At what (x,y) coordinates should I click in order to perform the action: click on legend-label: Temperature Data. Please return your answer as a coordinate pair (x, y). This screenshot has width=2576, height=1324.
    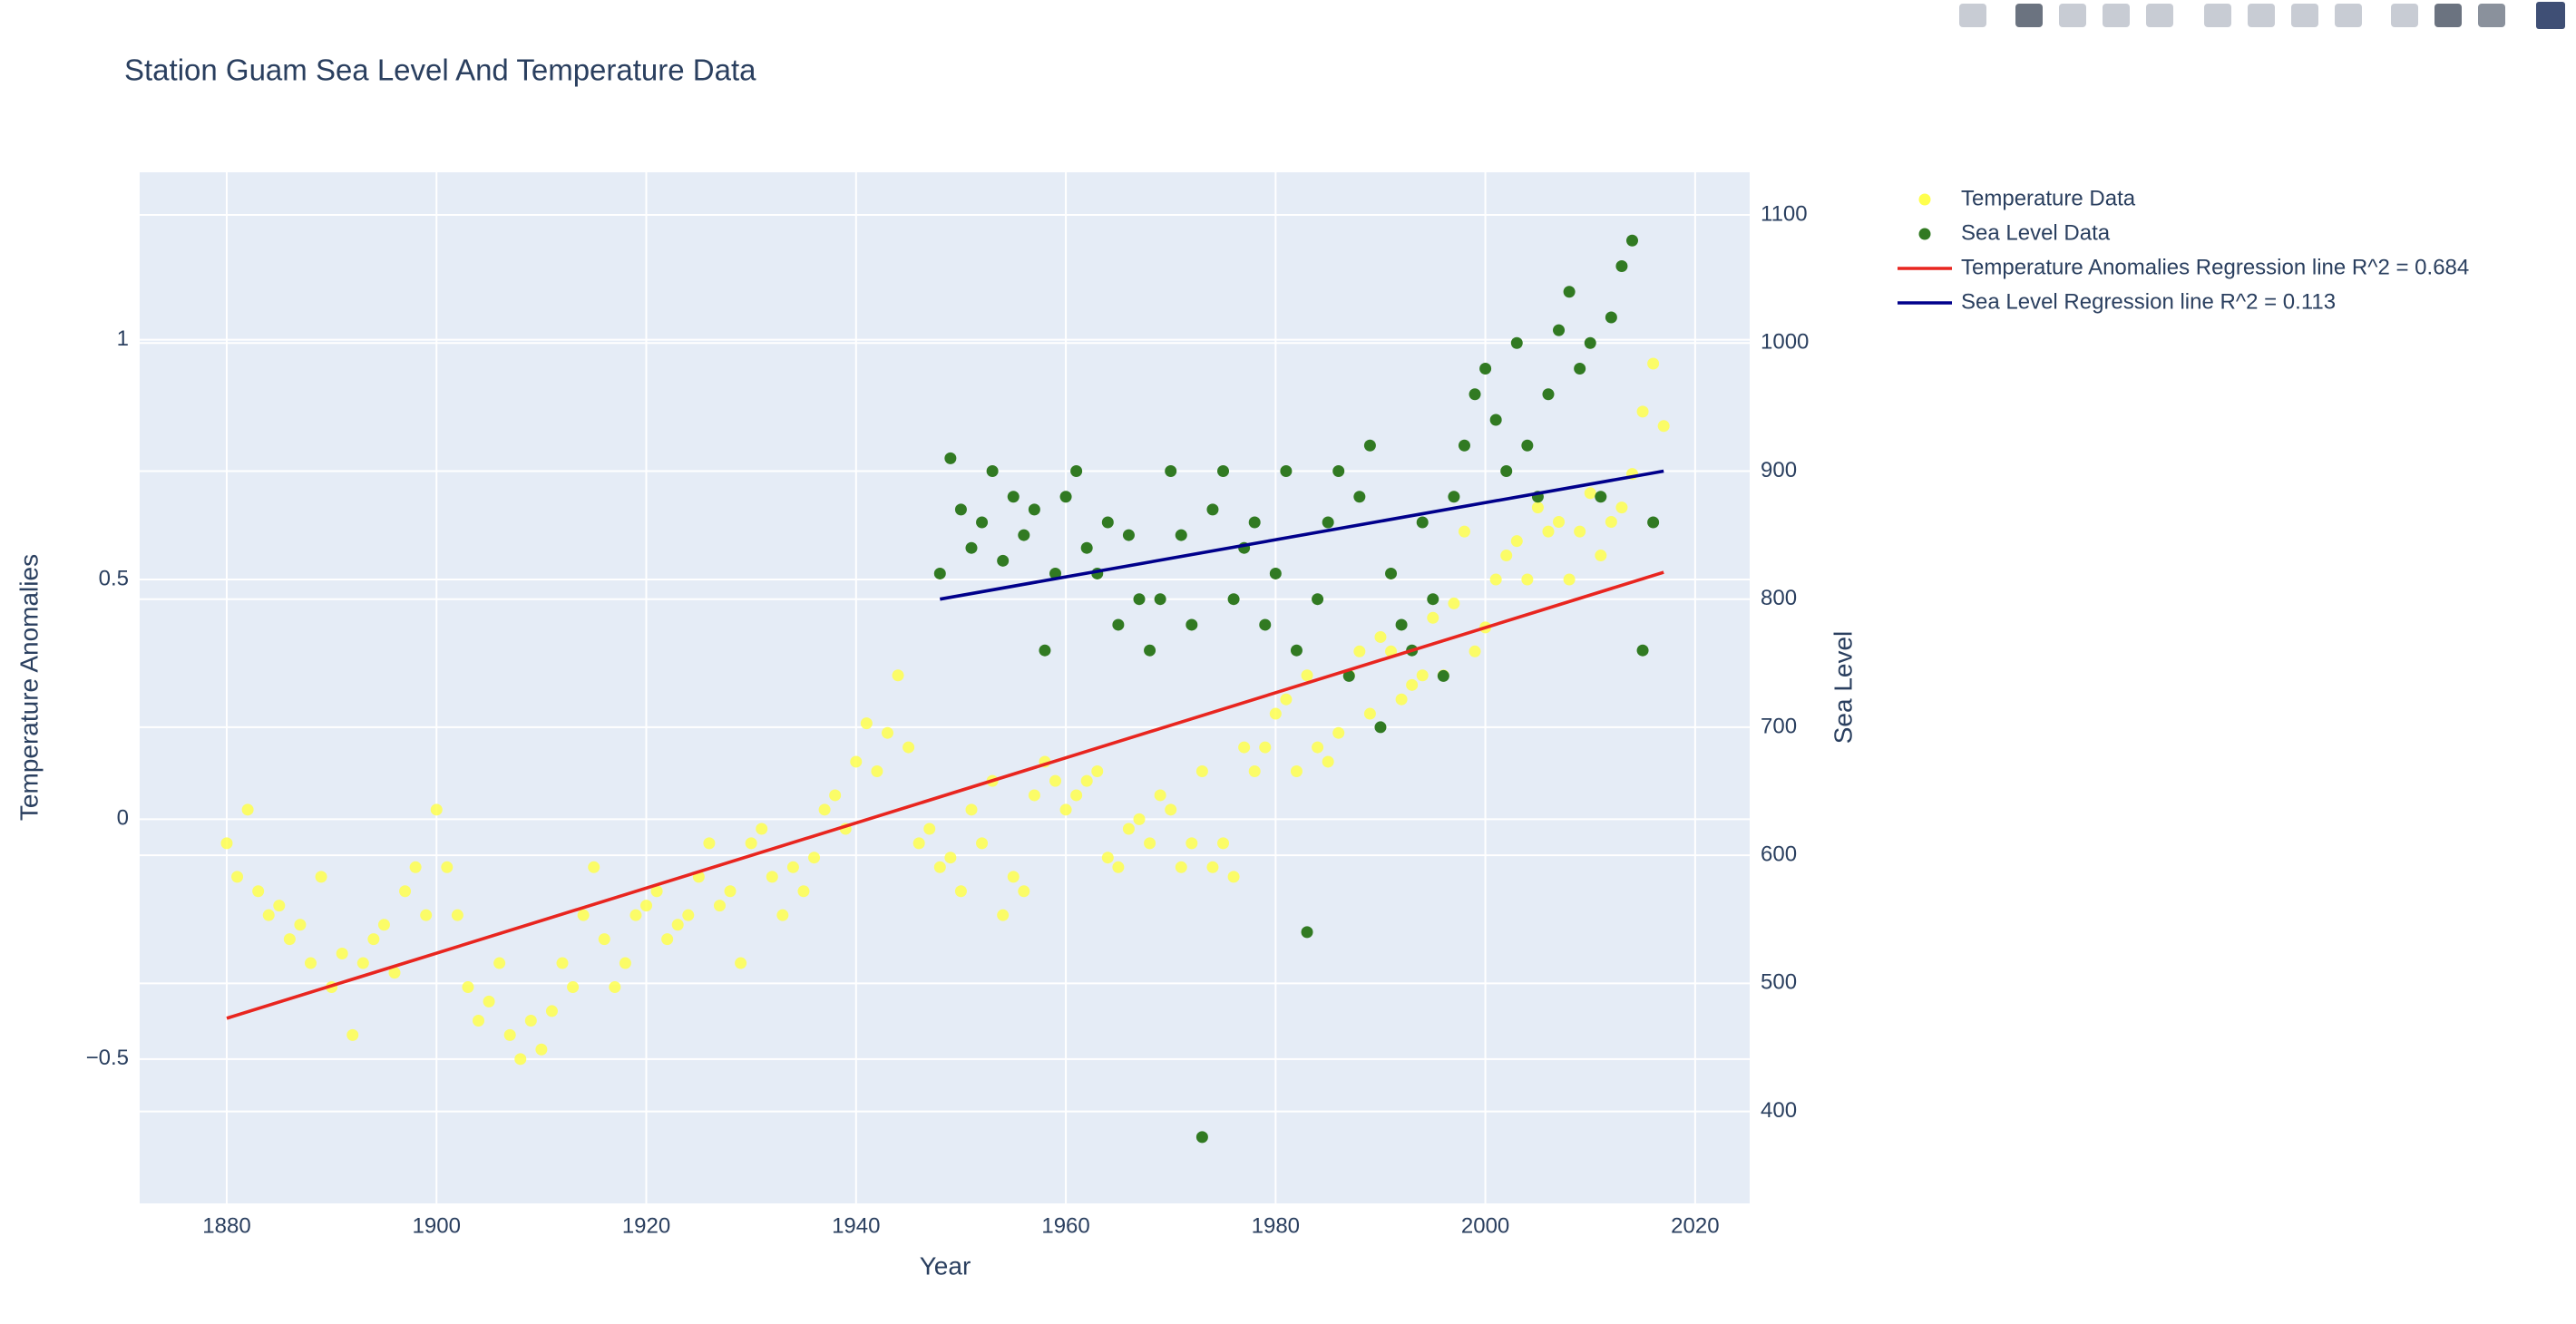
    Looking at the image, I should click on (2048, 198).